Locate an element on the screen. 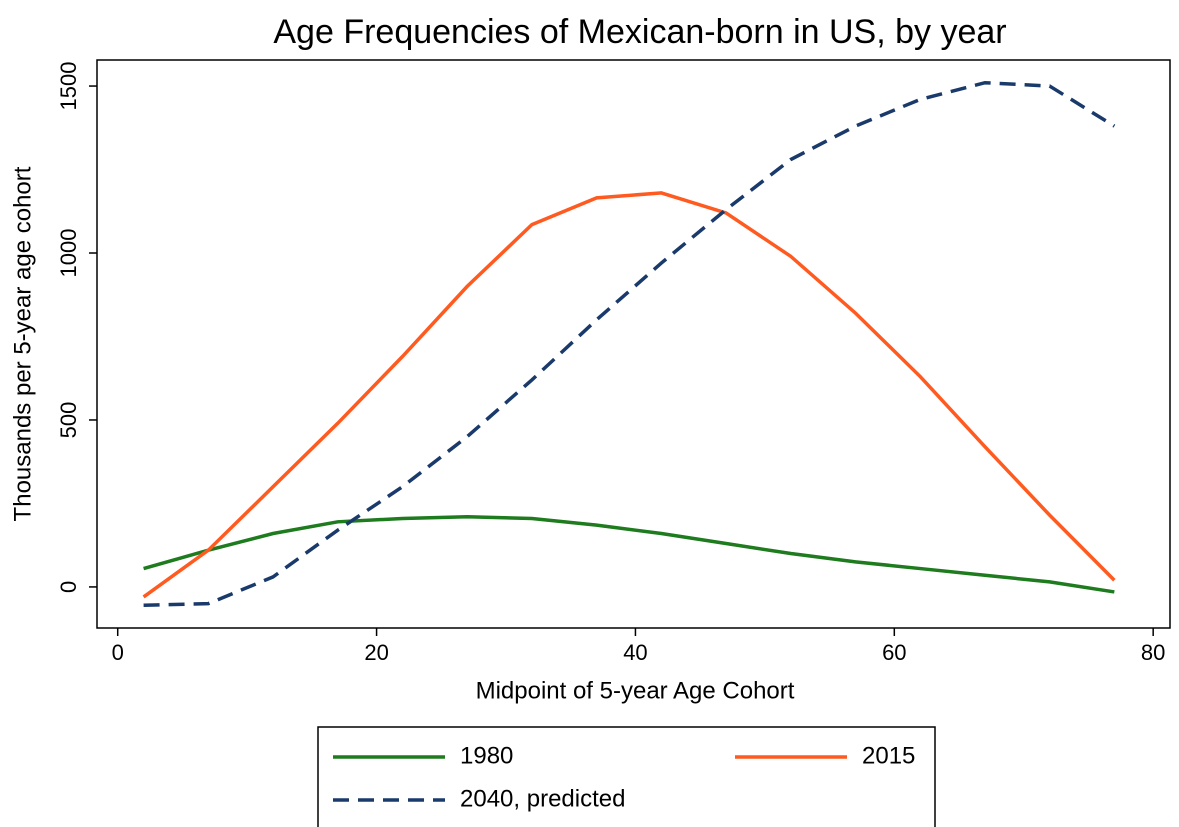 Image resolution: width=1179 pixels, height=827 pixels. legend-box is located at coordinates (626, 776).